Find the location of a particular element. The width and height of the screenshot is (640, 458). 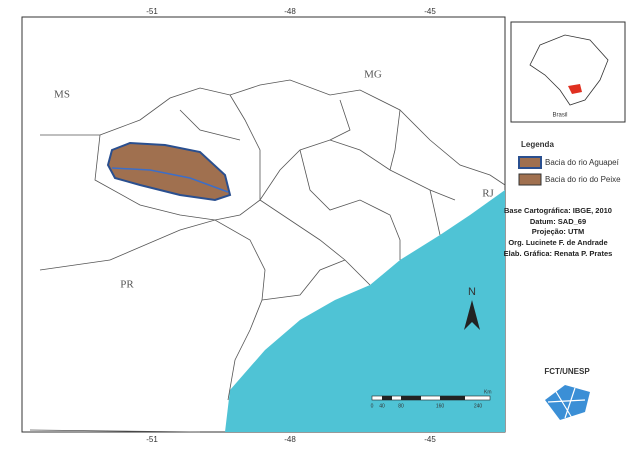

scale-unit: Km is located at coordinates (488, 392).